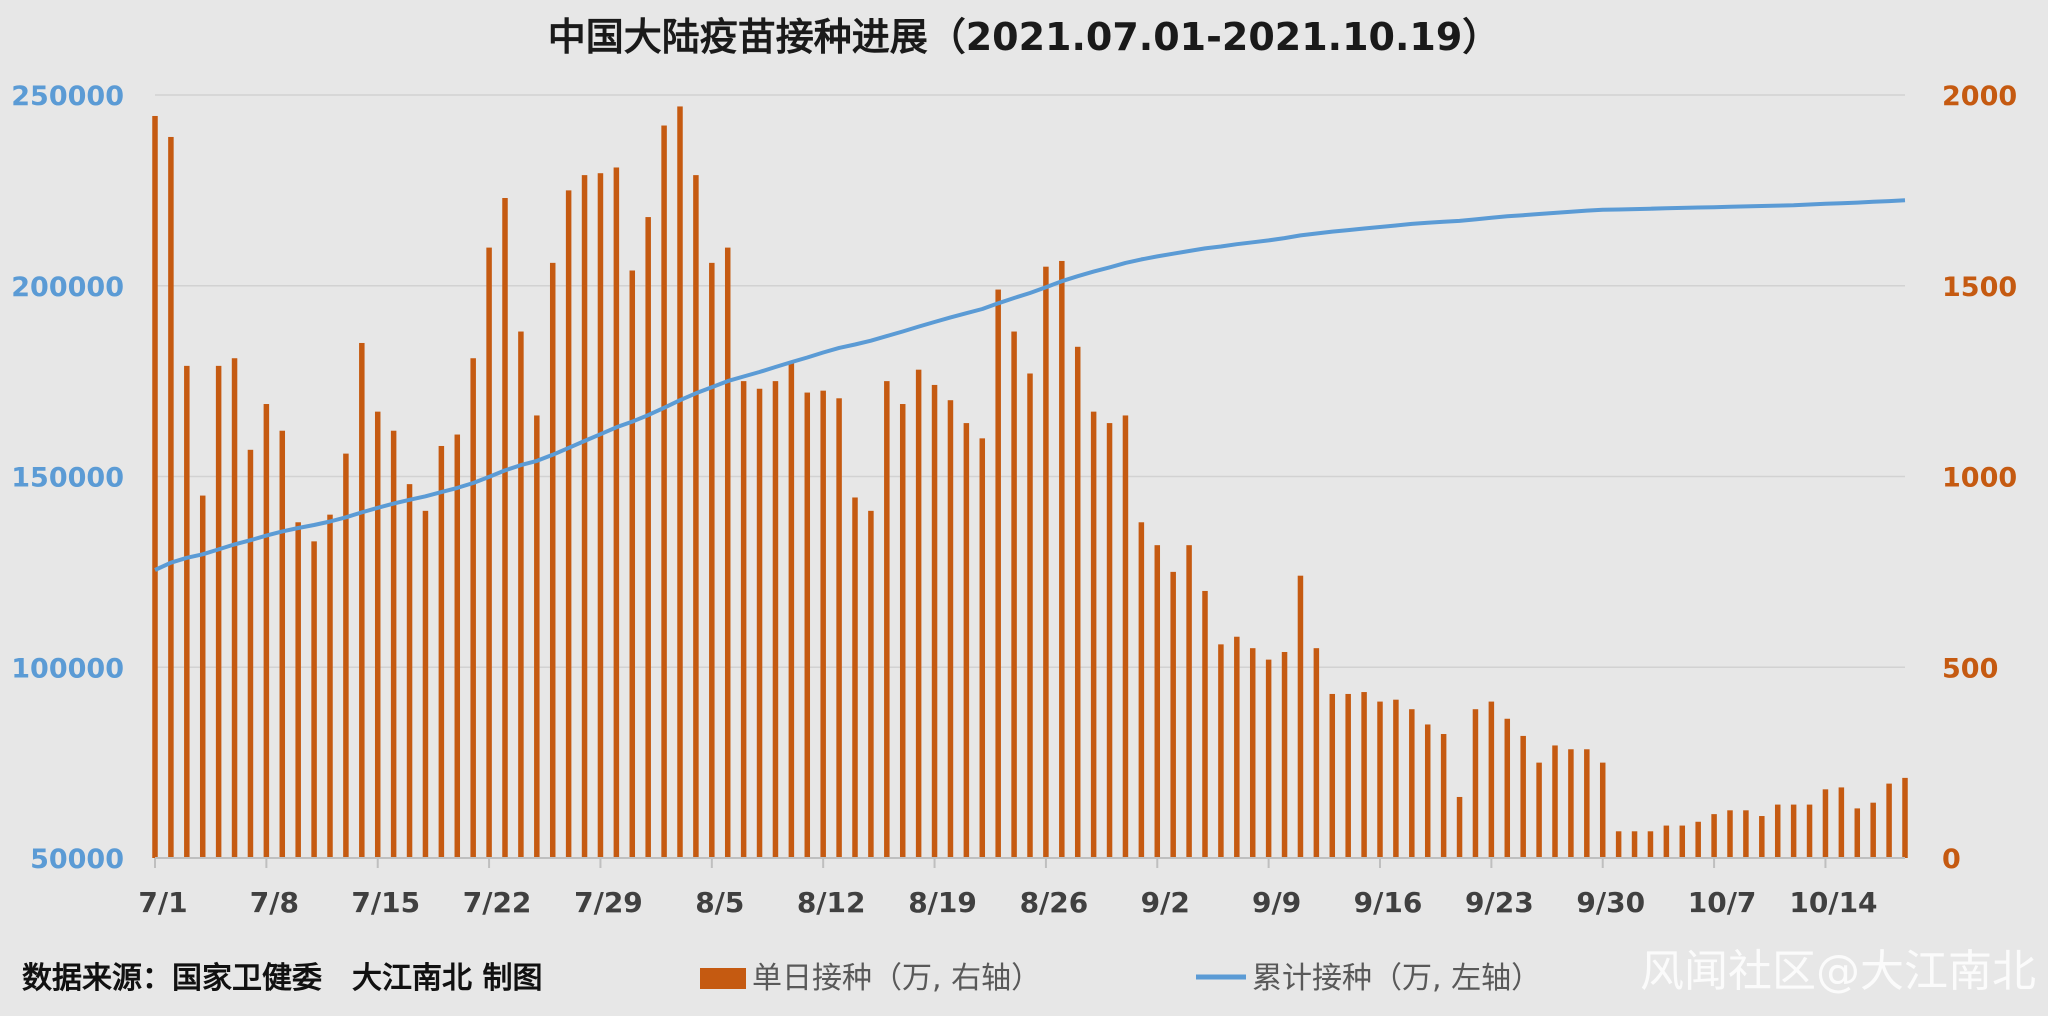  Describe the element at coordinates (67, 478) in the screenshot. I see `left-tick-label: 150000` at that location.